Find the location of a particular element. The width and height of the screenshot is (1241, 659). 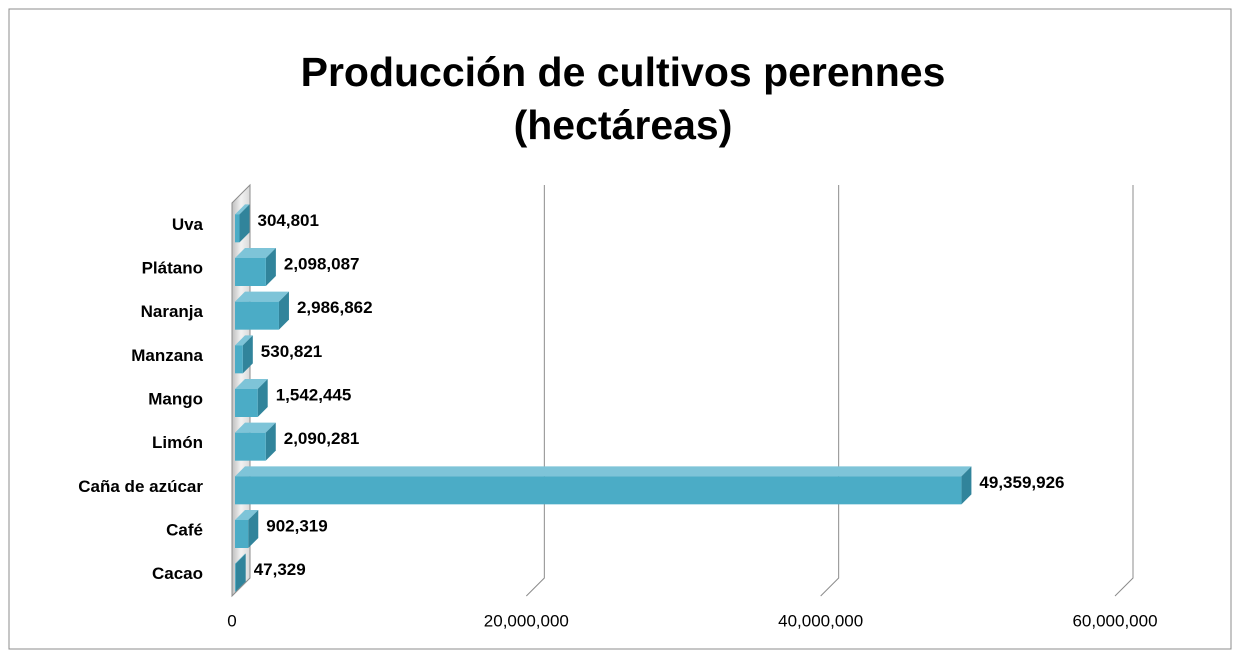

value-label: 2,986,862 is located at coordinates (335, 307).